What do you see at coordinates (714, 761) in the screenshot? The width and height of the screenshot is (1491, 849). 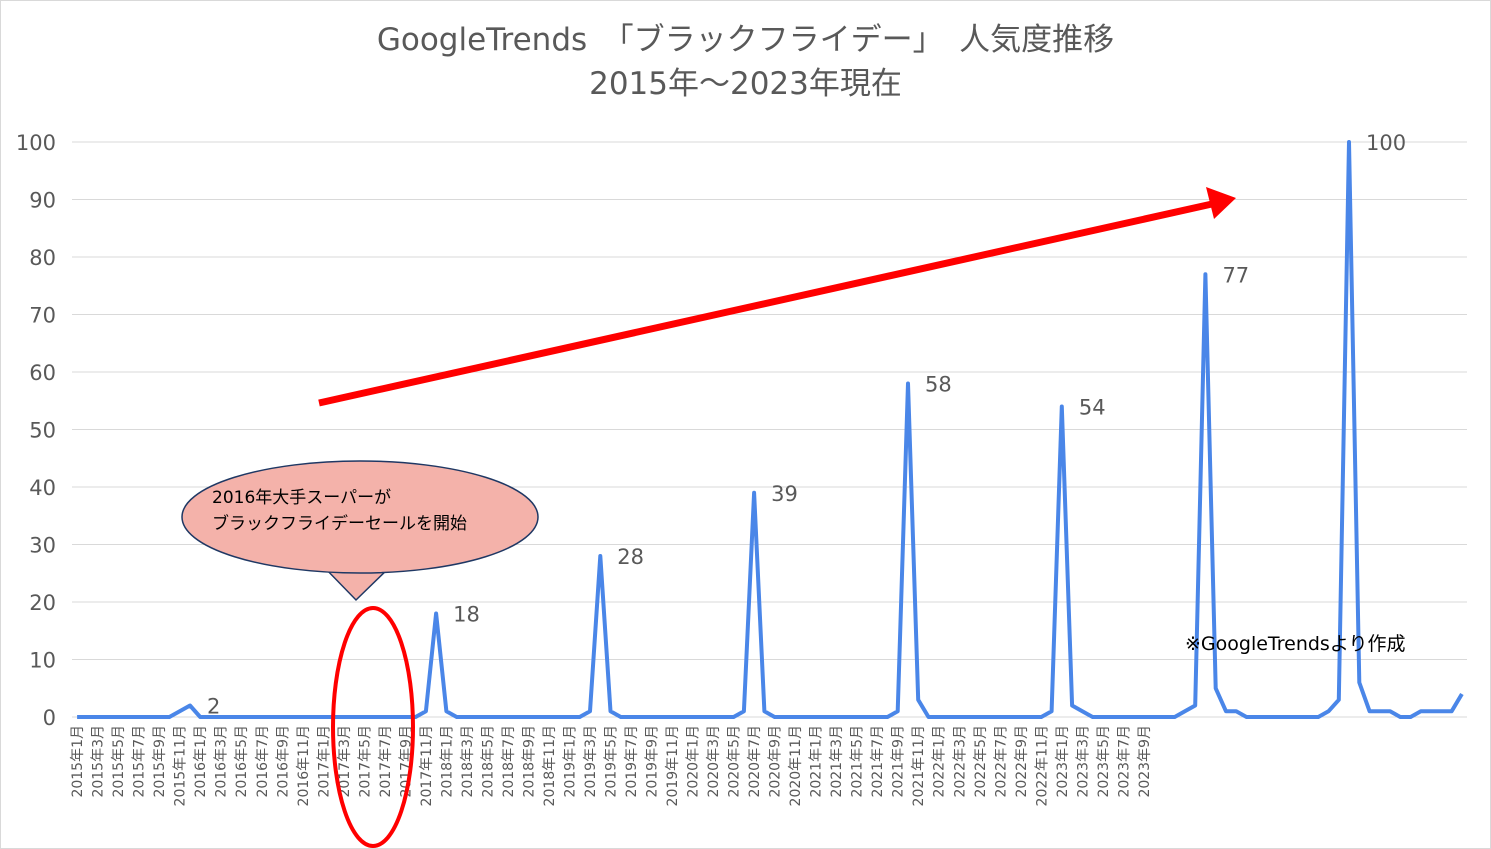 I see `x-tick-label: 2020年3月` at bounding box center [714, 761].